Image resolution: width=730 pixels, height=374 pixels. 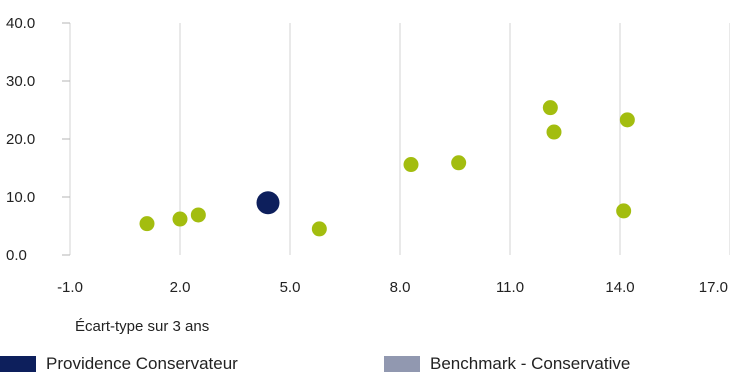 I want to click on x-axis-label: Écart-type sur 3 ans, so click(x=142, y=326).